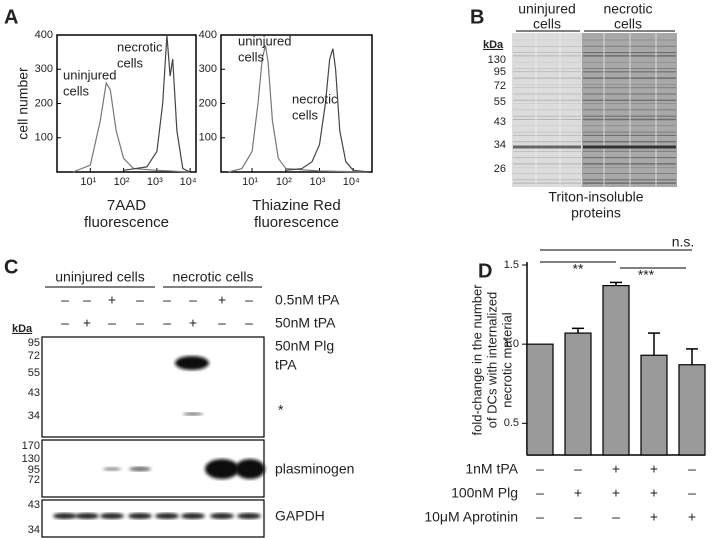 The height and width of the screenshot is (538, 713). Describe the element at coordinates (296, 222) in the screenshot. I see `x-axis-label: fluorescence` at that location.